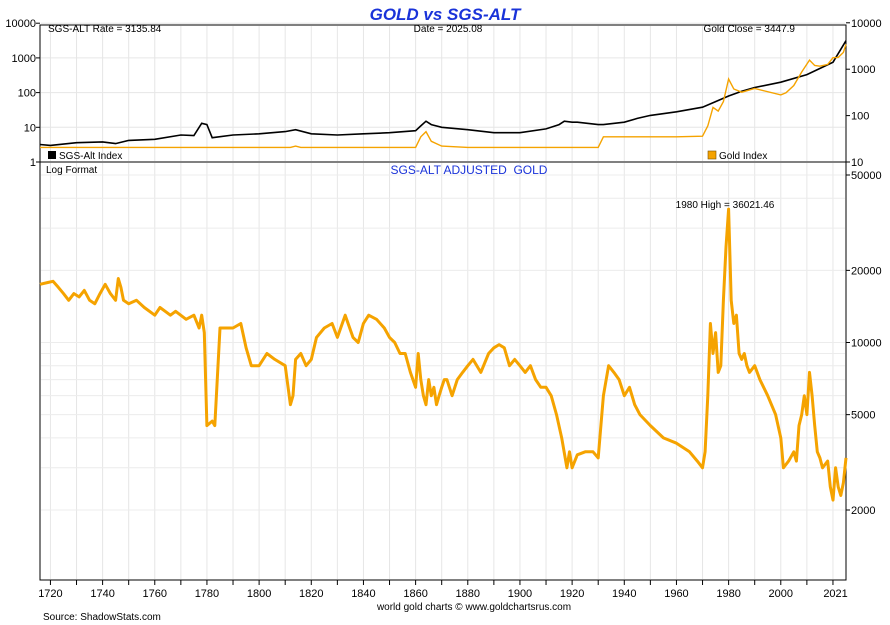 The image size is (890, 625). What do you see at coordinates (863, 70) in the screenshot?
I see `top-right-tick-label: 1000` at bounding box center [863, 70].